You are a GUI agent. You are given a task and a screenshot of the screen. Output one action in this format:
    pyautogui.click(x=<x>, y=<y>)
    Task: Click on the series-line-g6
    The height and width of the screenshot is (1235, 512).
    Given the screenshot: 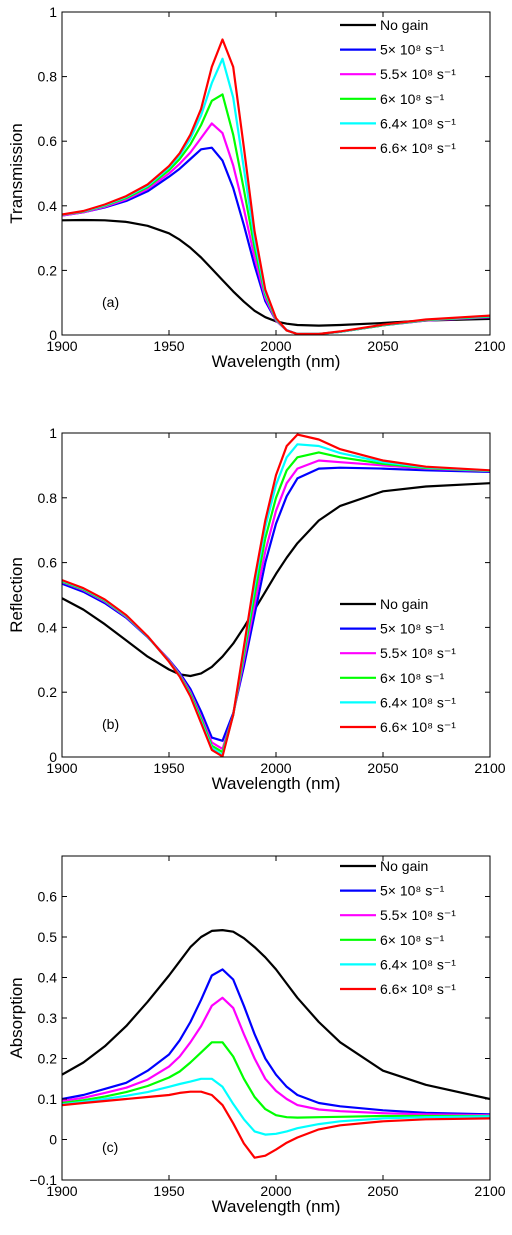 What is the action you would take?
    pyautogui.click(x=276, y=1080)
    